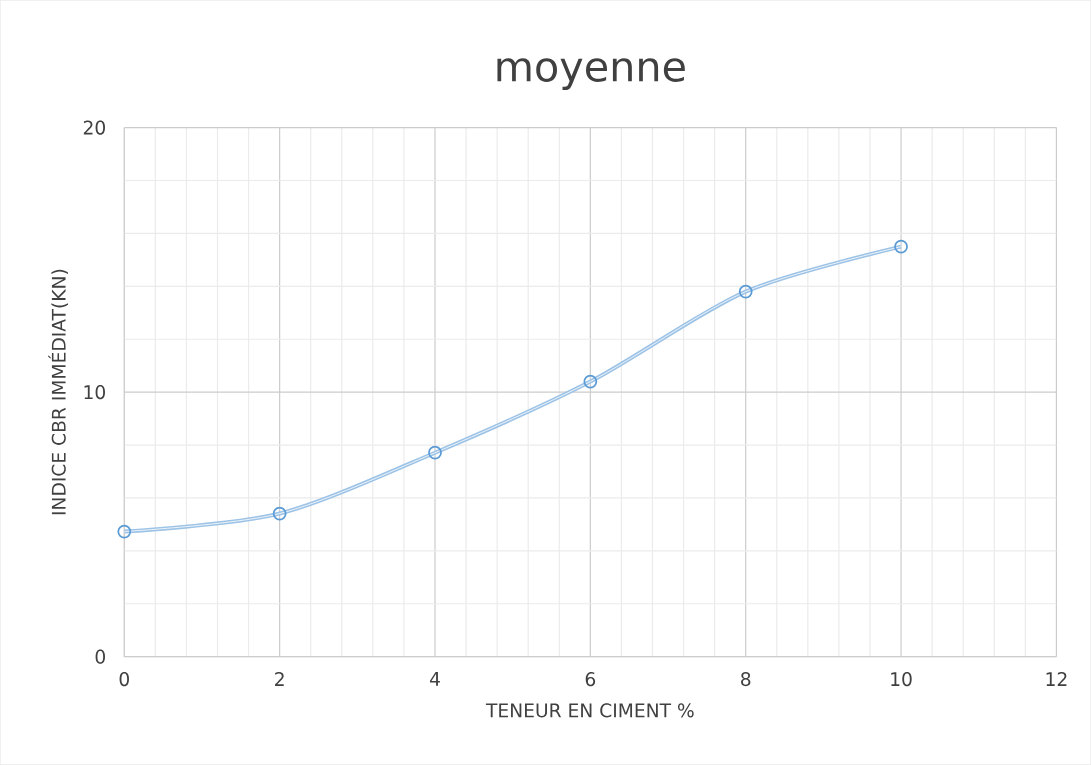 This screenshot has width=1091, height=765. Describe the element at coordinates (58, 392) in the screenshot. I see `y-axis-title: INDICE CBR IMMÉDIAT(KN)` at that location.